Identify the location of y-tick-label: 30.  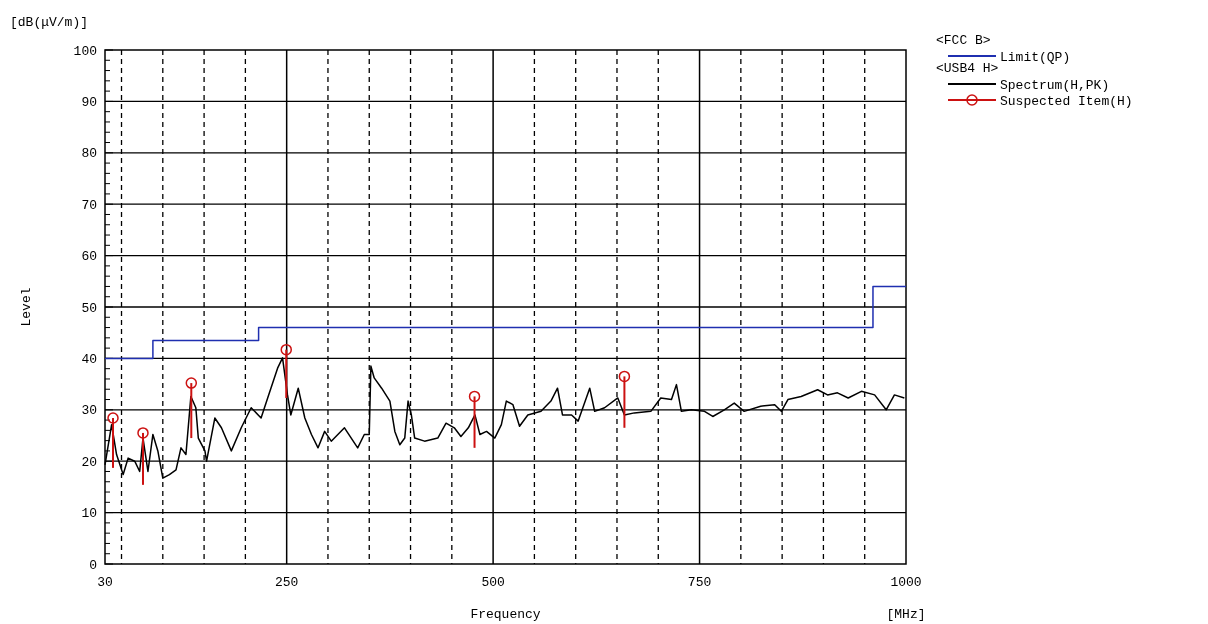
(89, 411).